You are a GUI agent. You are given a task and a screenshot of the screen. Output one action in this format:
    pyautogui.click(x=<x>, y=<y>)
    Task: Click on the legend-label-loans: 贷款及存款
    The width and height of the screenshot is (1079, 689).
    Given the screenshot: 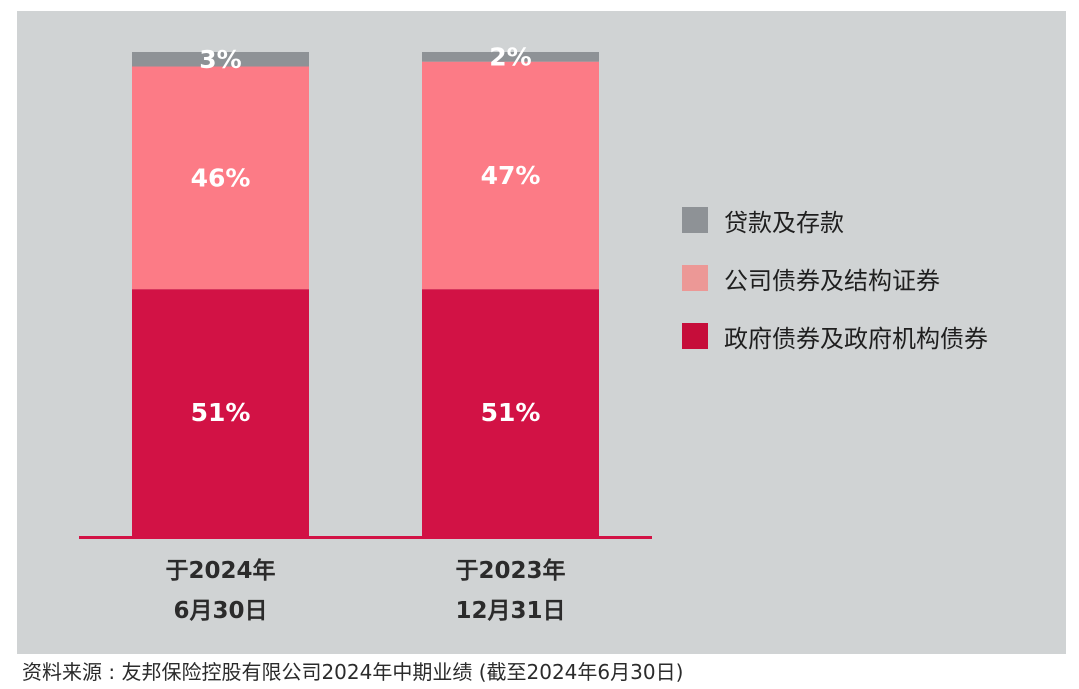 What is the action you would take?
    pyautogui.click(x=784, y=223)
    